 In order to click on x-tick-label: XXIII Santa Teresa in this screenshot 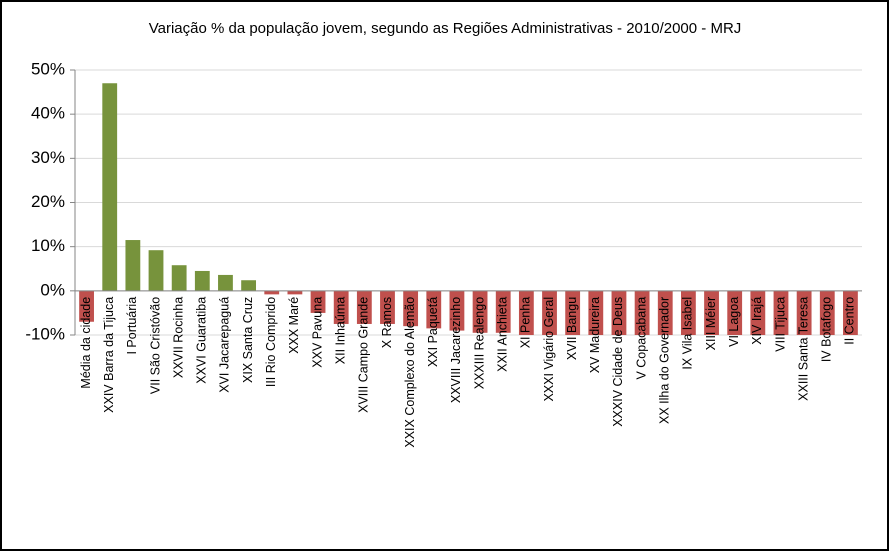, I will do `click(803, 349)`.